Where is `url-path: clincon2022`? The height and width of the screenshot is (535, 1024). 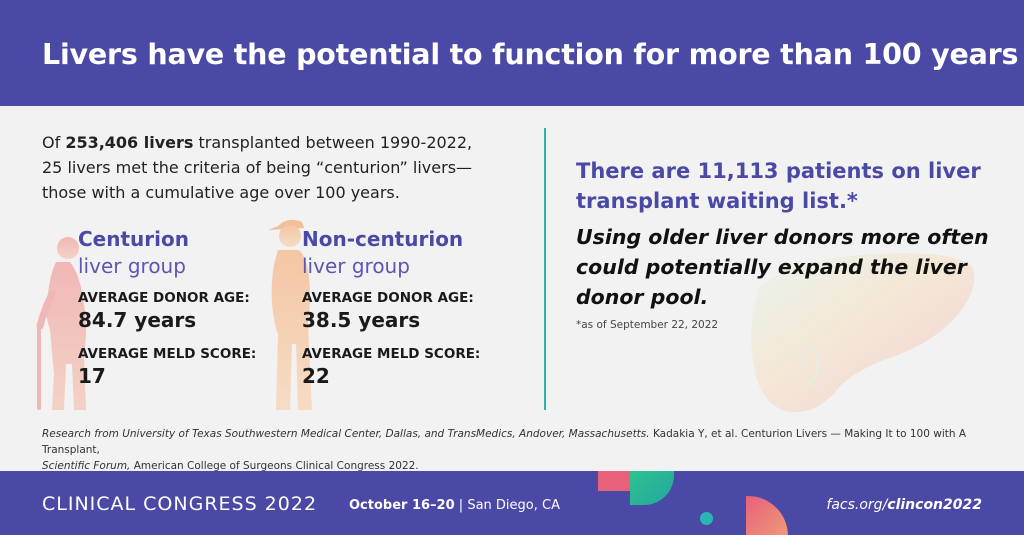
url-path: clincon2022 is located at coordinates (934, 505).